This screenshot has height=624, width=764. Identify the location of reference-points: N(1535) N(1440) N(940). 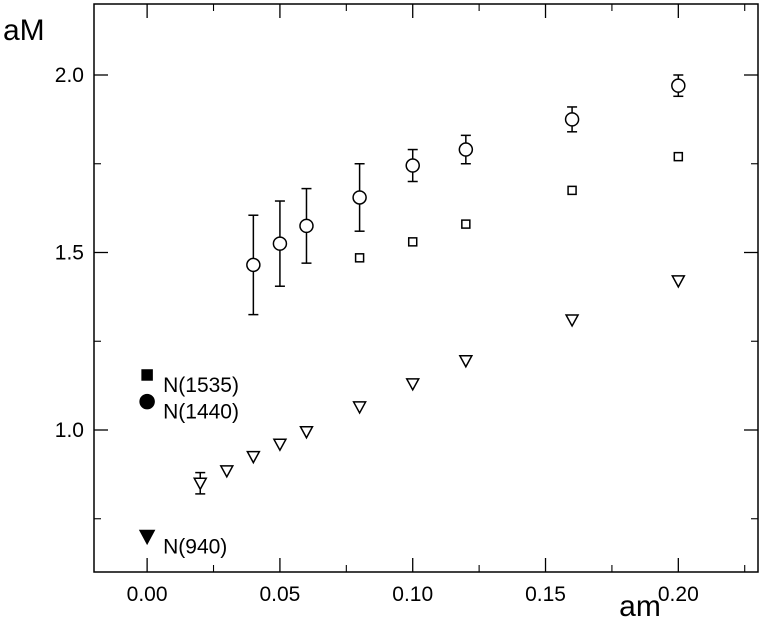
(188, 464).